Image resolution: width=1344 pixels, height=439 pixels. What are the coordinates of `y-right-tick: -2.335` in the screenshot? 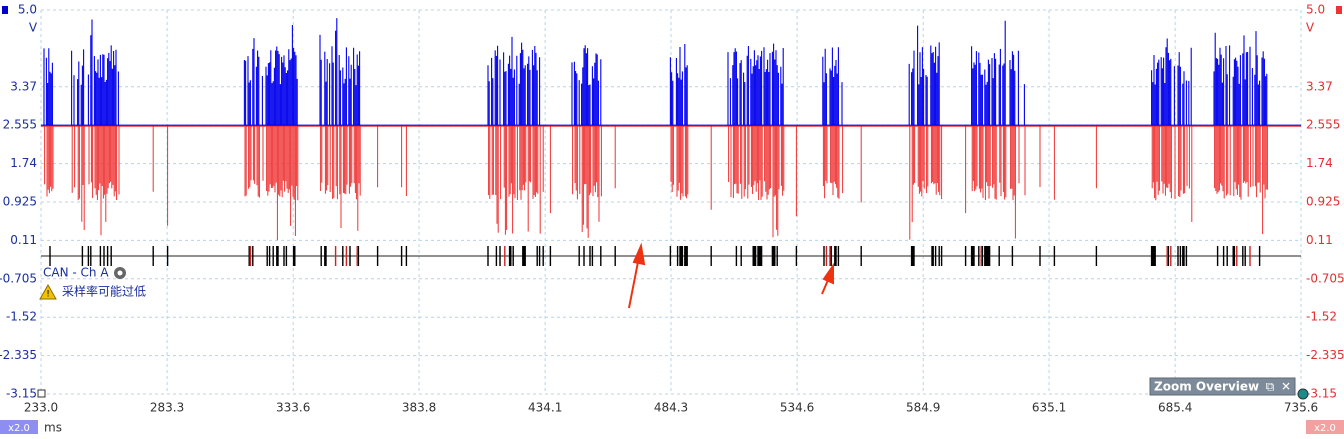 It's located at (1325, 355).